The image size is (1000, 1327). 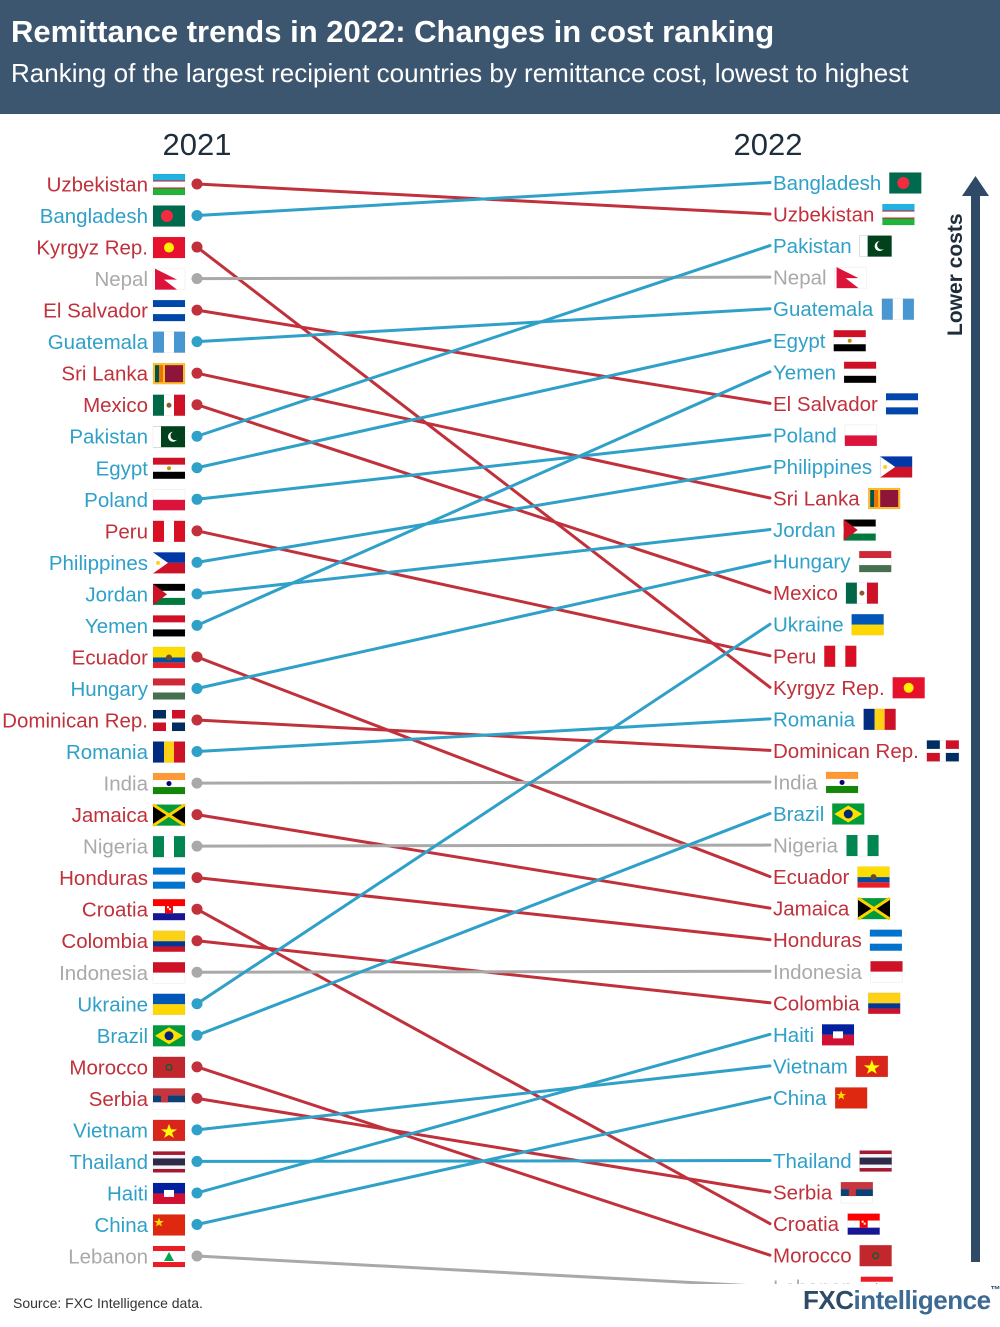 What do you see at coordinates (795, 782) in the screenshot?
I see `label-2022-india: India` at bounding box center [795, 782].